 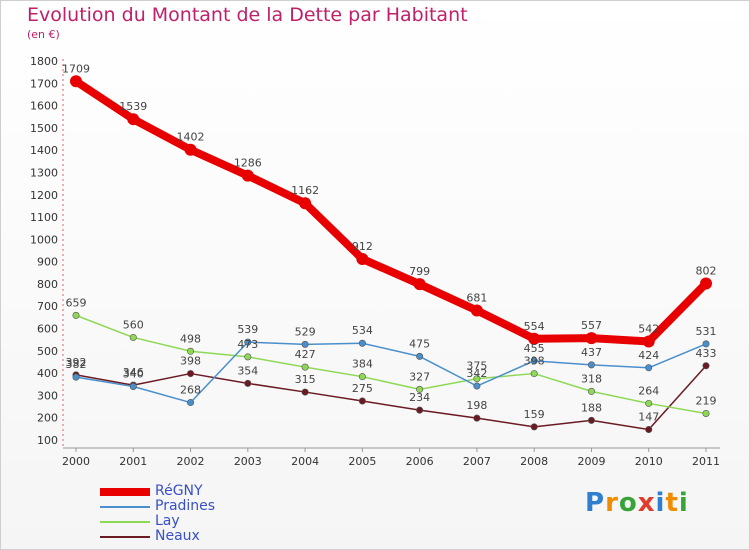 I want to click on data-label: 534, so click(x=362, y=330).